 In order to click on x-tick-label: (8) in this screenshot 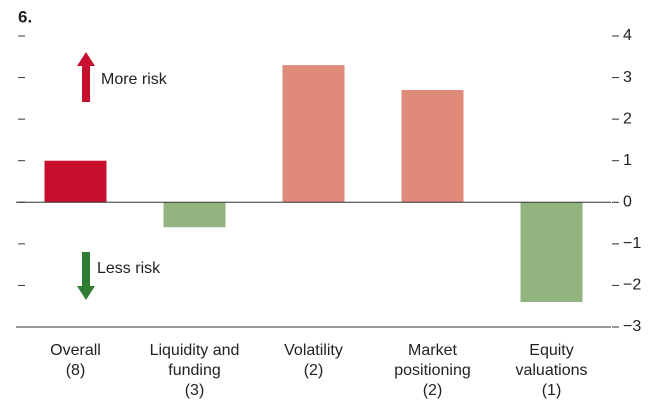, I will do `click(76, 370)`.